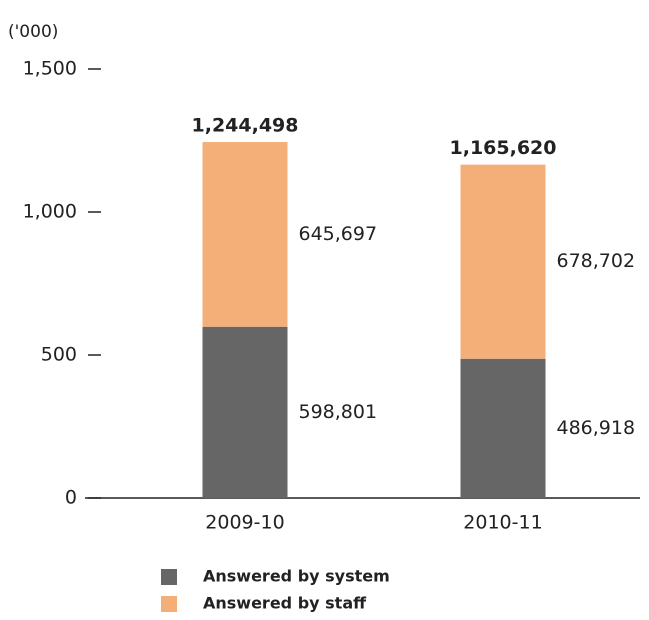  What do you see at coordinates (596, 261) in the screenshot?
I see `value-label: 678,702` at bounding box center [596, 261].